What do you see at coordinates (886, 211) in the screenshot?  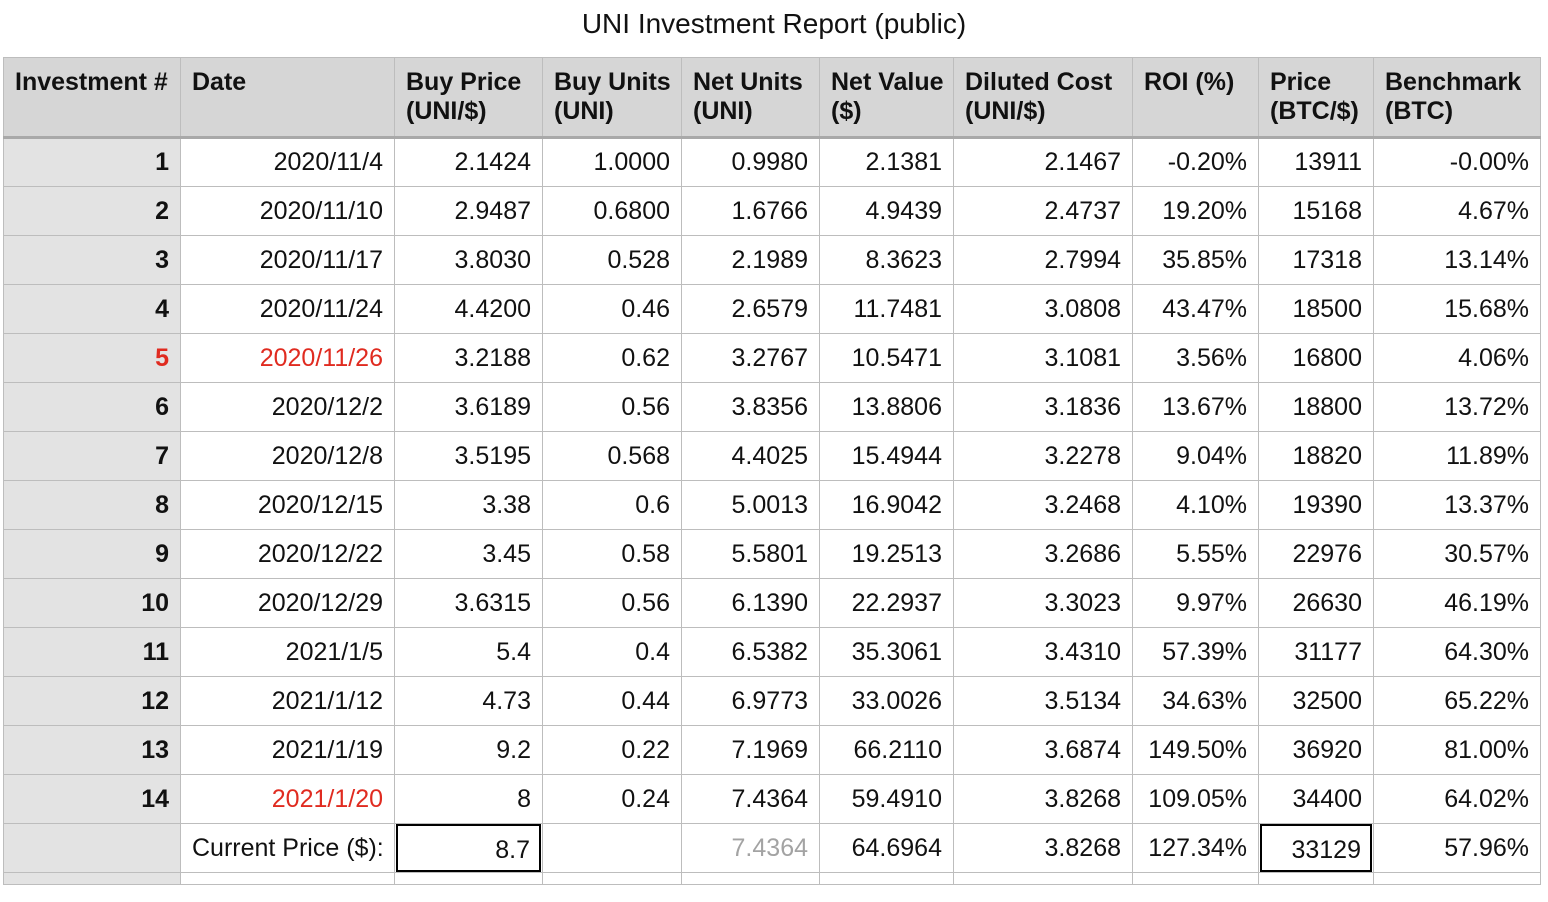 I see `cell-net-value: 4.9439` at bounding box center [886, 211].